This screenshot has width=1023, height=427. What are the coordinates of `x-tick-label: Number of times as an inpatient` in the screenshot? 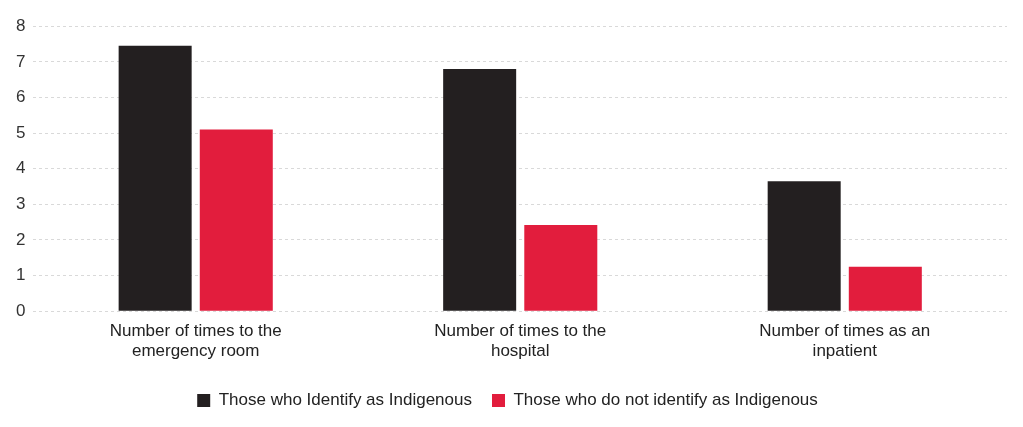 It's located at (845, 341).